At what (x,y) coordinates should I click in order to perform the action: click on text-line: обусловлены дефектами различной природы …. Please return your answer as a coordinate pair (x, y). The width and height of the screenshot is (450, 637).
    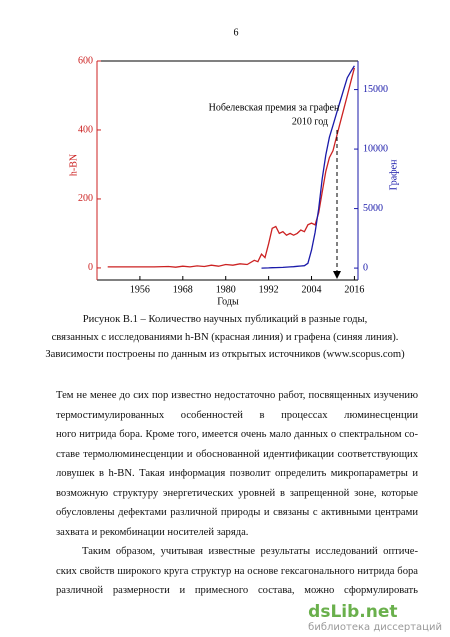
    Looking at the image, I should click on (237, 512).